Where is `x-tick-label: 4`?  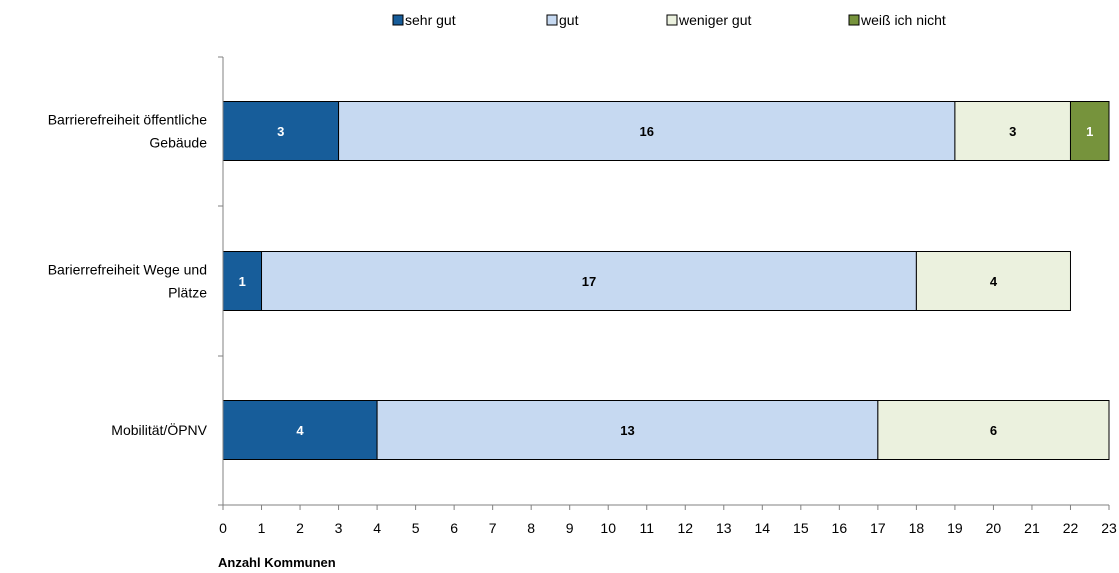
x-tick-label: 4 is located at coordinates (377, 528).